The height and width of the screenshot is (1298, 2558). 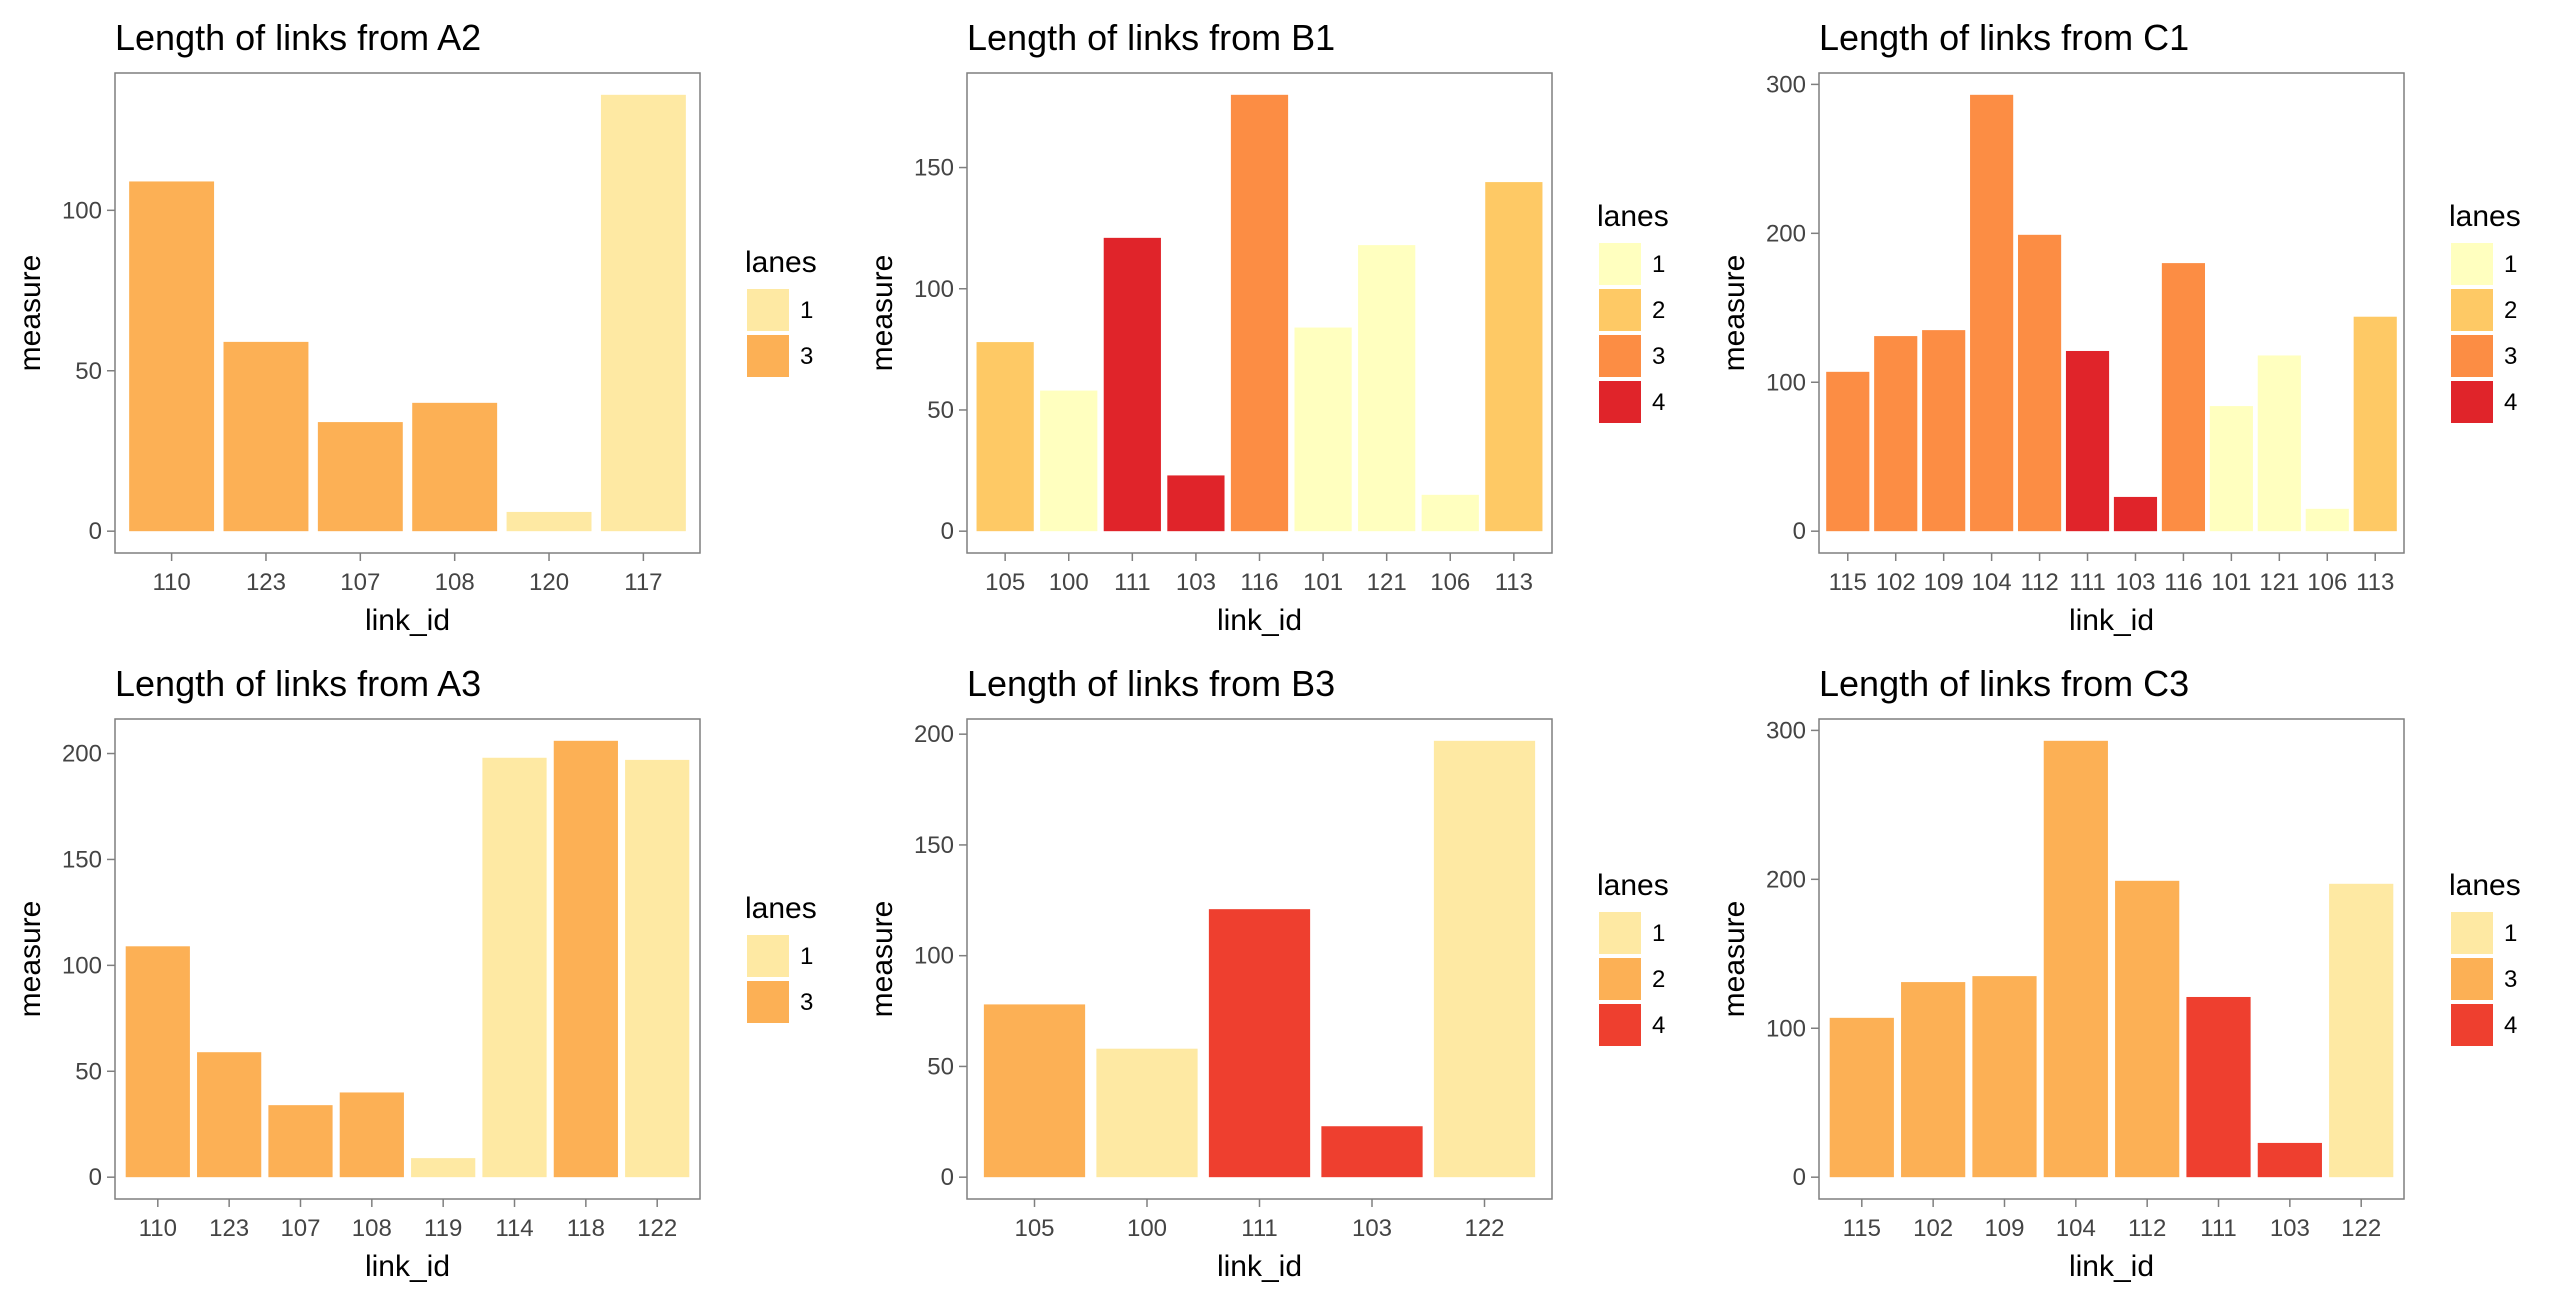 What do you see at coordinates (1896, 582) in the screenshot?
I see `x-tick-label: 102` at bounding box center [1896, 582].